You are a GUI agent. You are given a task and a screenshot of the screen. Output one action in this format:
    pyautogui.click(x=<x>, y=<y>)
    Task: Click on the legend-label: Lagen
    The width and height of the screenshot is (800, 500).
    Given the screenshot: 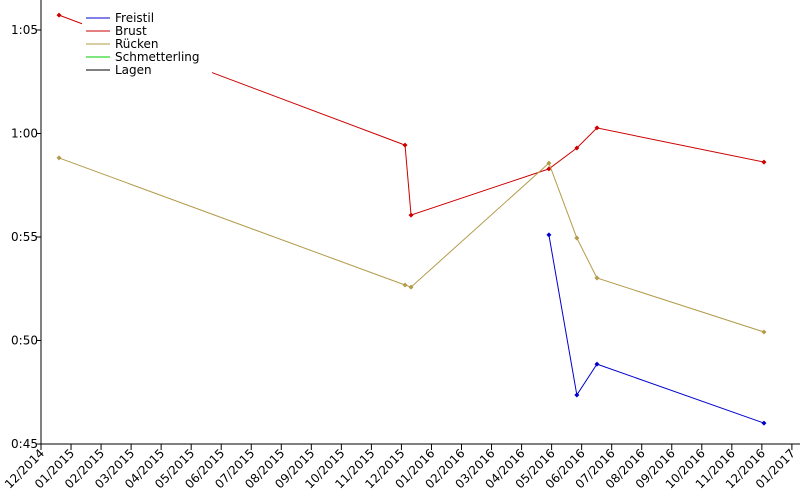 What is the action you would take?
    pyautogui.click(x=133, y=70)
    